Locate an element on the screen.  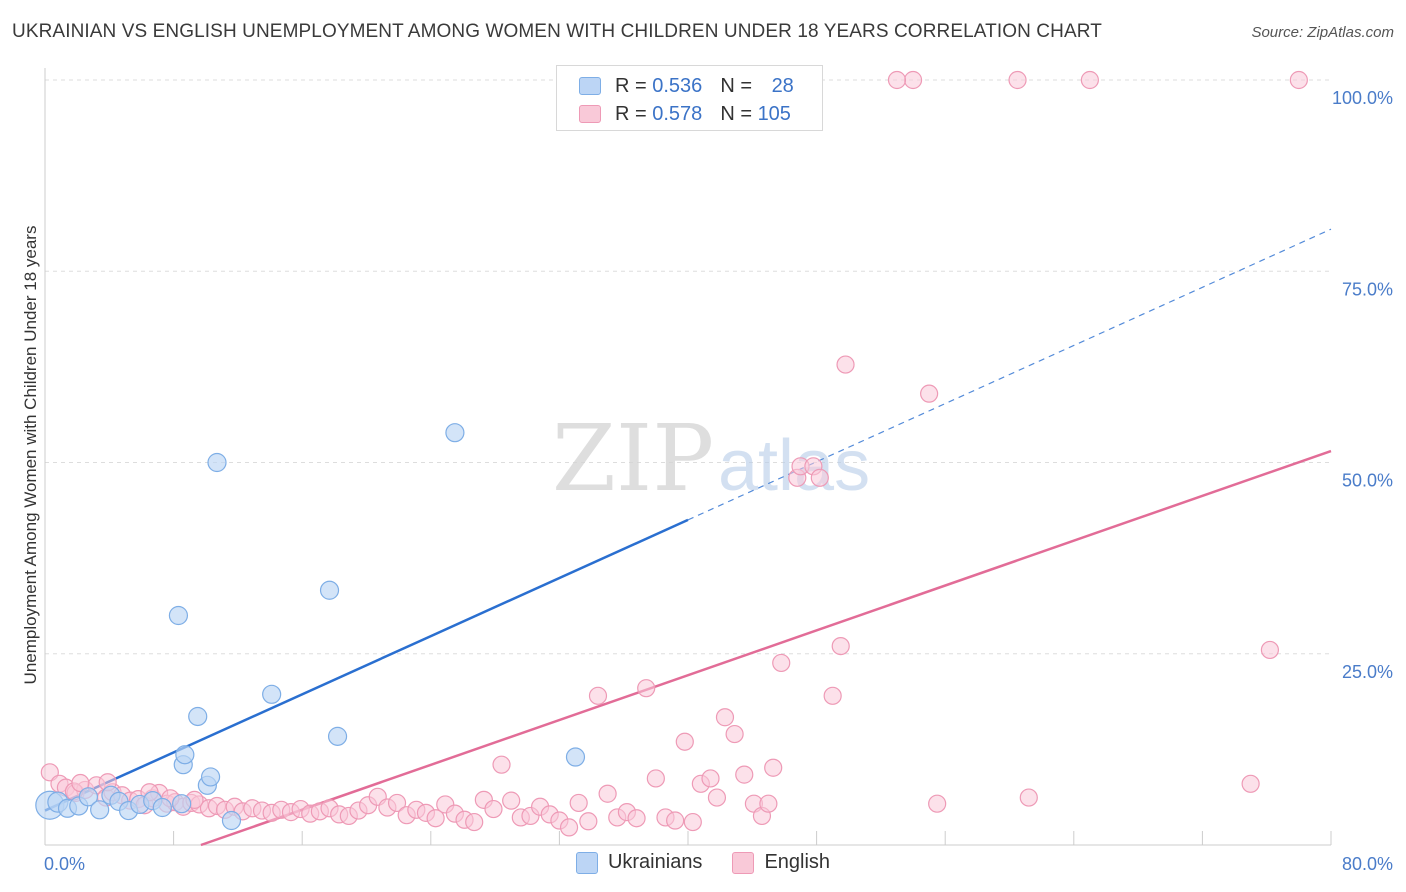
legend-row-english: R = 0.578 N = 105 is located at coordinates (685, 114).